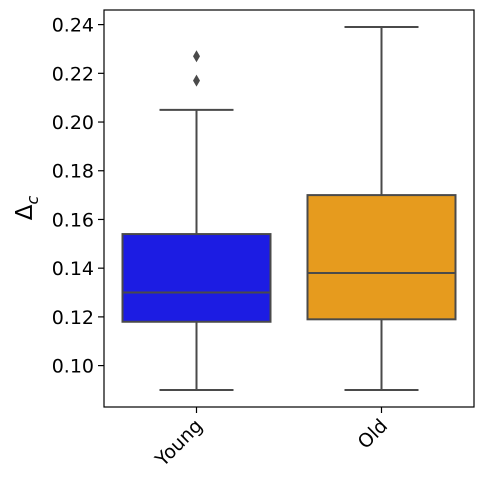  I want to click on x-tick-label: Young, so click(179, 443).